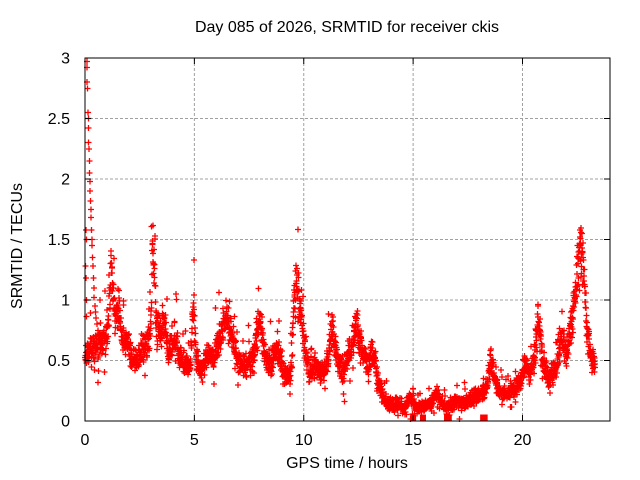  What do you see at coordinates (65, 301) in the screenshot?
I see `y-tick-label: 1` at bounding box center [65, 301].